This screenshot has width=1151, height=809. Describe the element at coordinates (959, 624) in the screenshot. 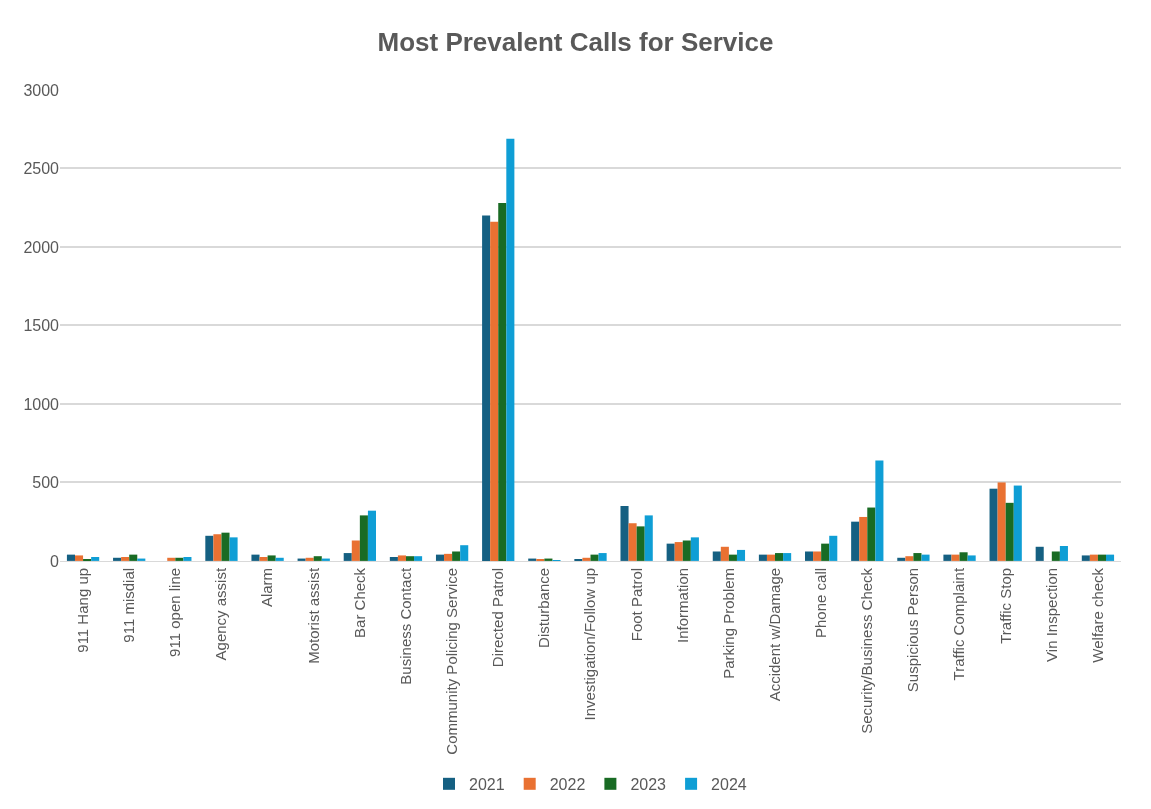

I see `x-tick-label: Traffic Complaint` at that location.